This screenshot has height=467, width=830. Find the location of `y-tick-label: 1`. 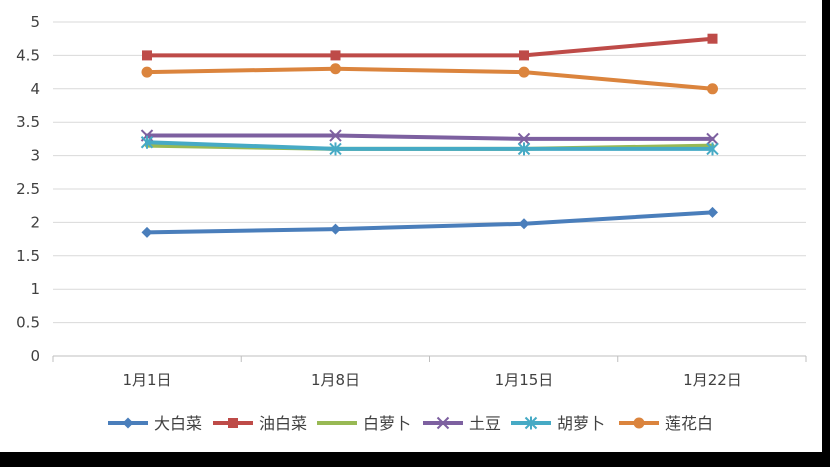

y-tick-label: 1 is located at coordinates (35, 289).